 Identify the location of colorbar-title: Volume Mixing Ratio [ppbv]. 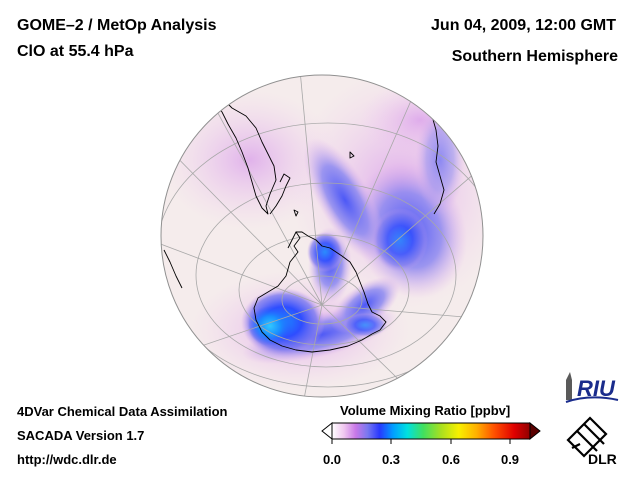
(425, 410).